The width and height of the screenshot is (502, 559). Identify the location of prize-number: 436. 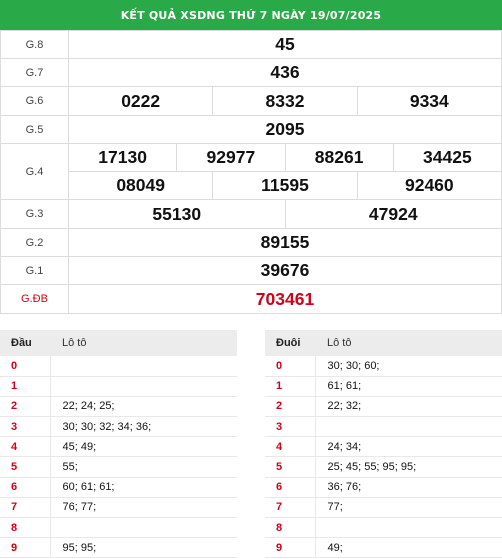
(285, 72).